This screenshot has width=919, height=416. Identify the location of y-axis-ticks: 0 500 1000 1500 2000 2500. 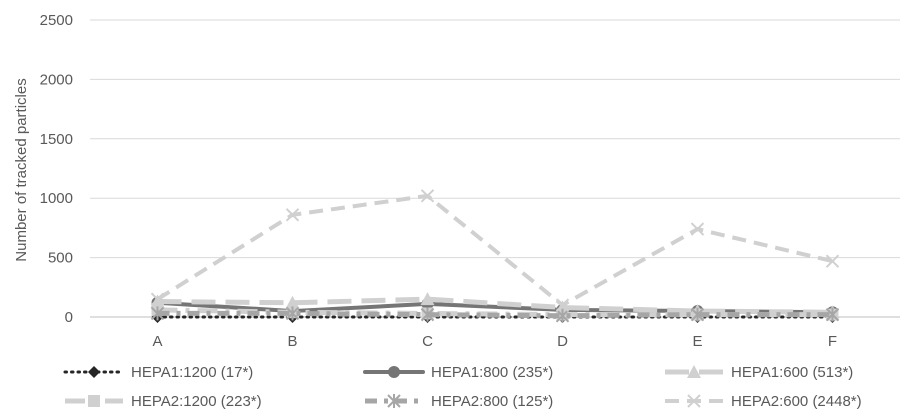
(56, 169).